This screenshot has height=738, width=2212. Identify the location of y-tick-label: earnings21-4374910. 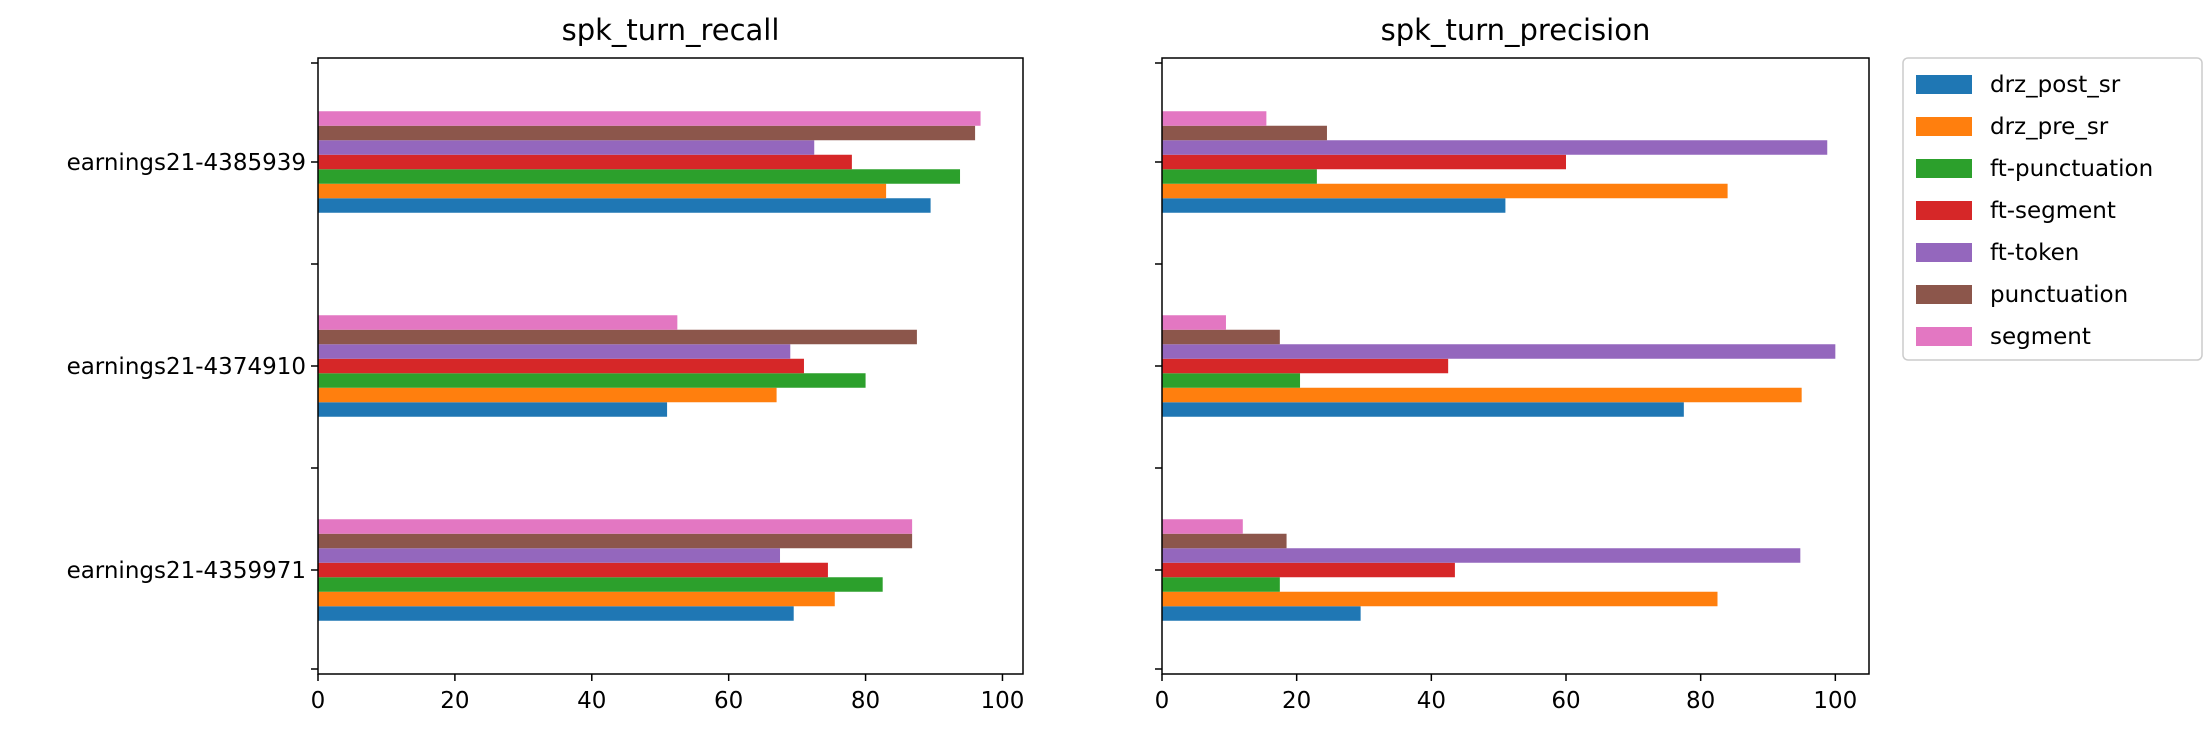
(186, 367).